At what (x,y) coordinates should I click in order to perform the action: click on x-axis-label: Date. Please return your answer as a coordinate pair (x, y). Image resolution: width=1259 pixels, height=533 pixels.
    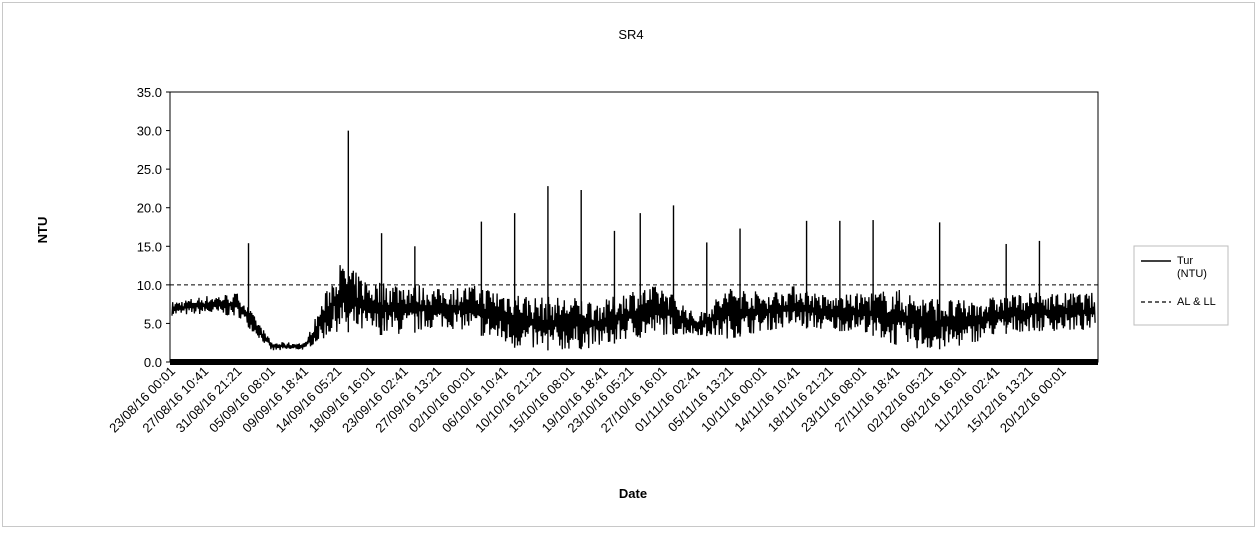
    Looking at the image, I should click on (633, 493).